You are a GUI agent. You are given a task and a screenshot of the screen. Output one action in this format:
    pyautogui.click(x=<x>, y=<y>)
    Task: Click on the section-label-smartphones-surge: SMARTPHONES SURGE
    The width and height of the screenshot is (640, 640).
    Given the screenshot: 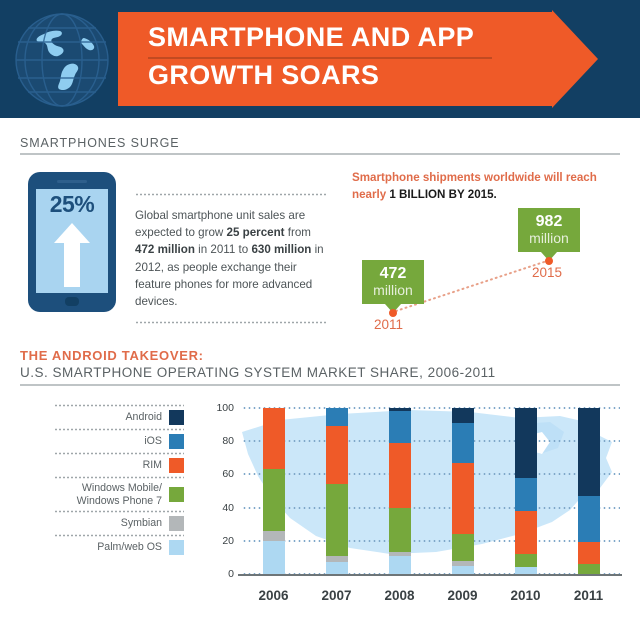 What is the action you would take?
    pyautogui.click(x=100, y=143)
    